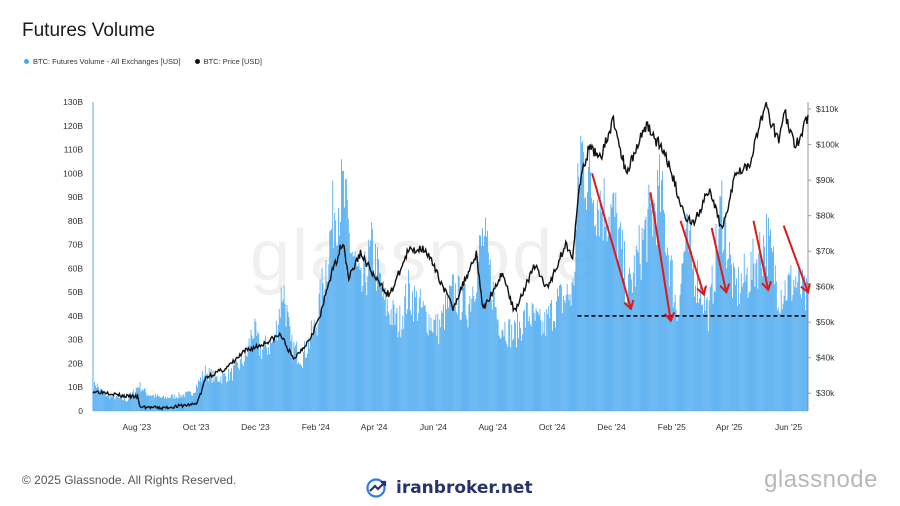  Describe the element at coordinates (825, 216) in the screenshot. I see `y-right-tick-5: $80k` at that location.